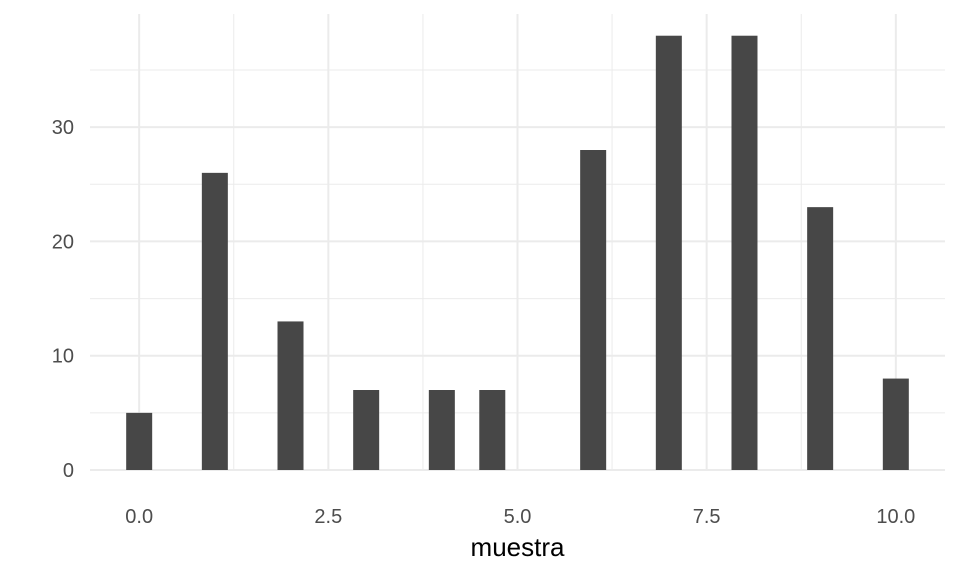  I want to click on x-tick-label: 0.0, so click(139, 517).